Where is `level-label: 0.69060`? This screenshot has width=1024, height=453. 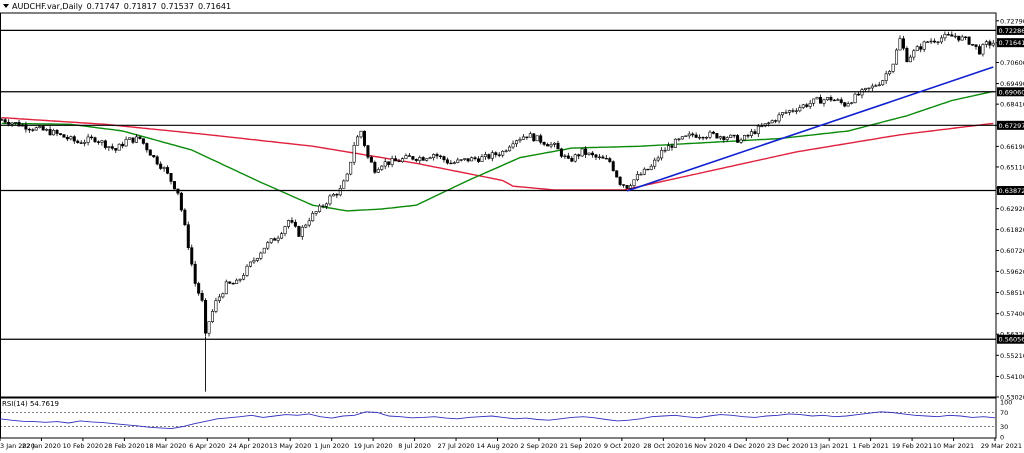
level-label: 0.69060 is located at coordinates (1011, 92).